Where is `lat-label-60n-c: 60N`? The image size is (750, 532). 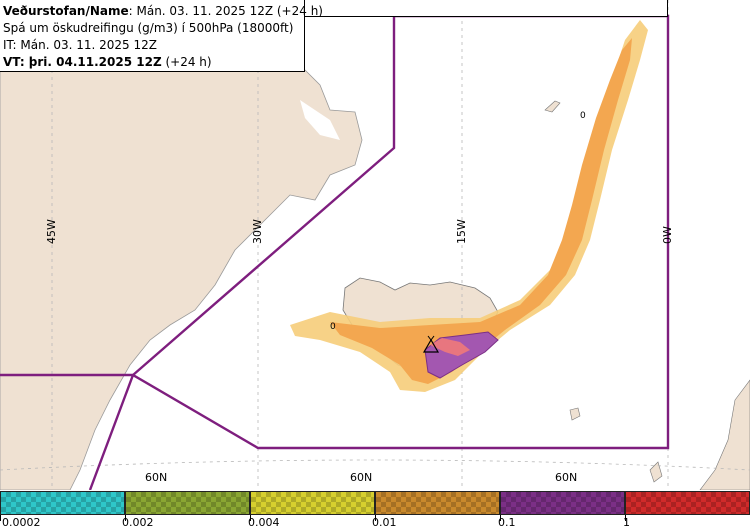 lat-label-60n-c: 60N is located at coordinates (566, 477).